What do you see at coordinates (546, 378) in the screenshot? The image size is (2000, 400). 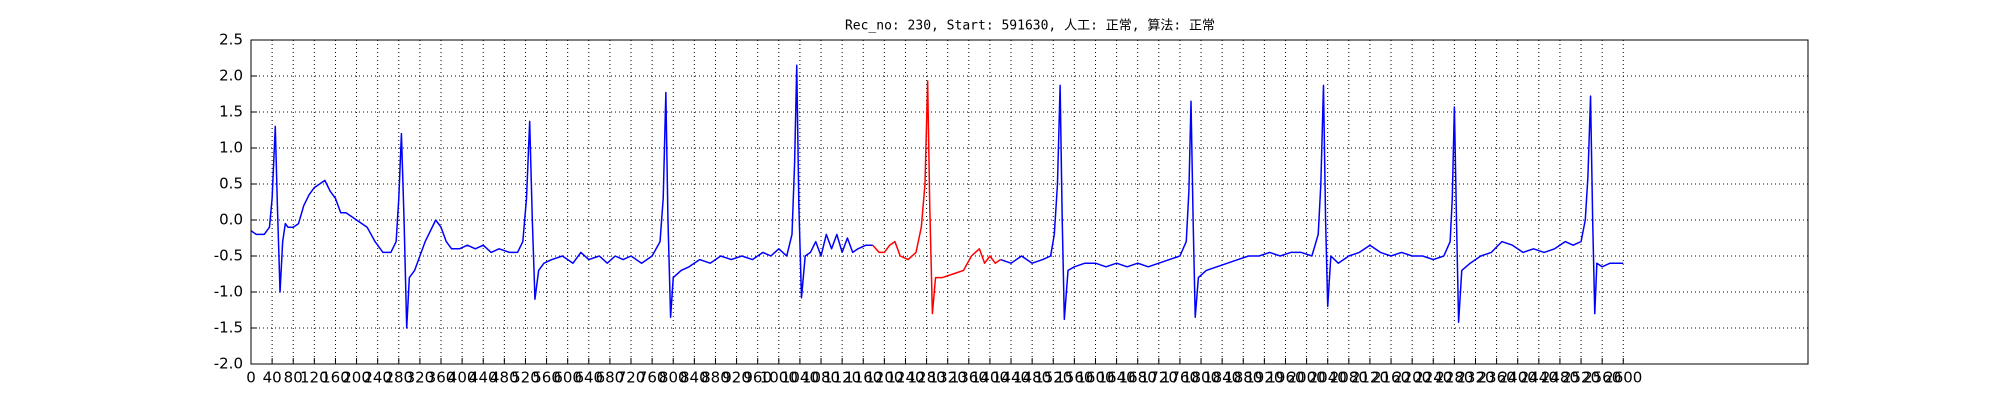 I see `x-tick-label: 560` at bounding box center [546, 378].